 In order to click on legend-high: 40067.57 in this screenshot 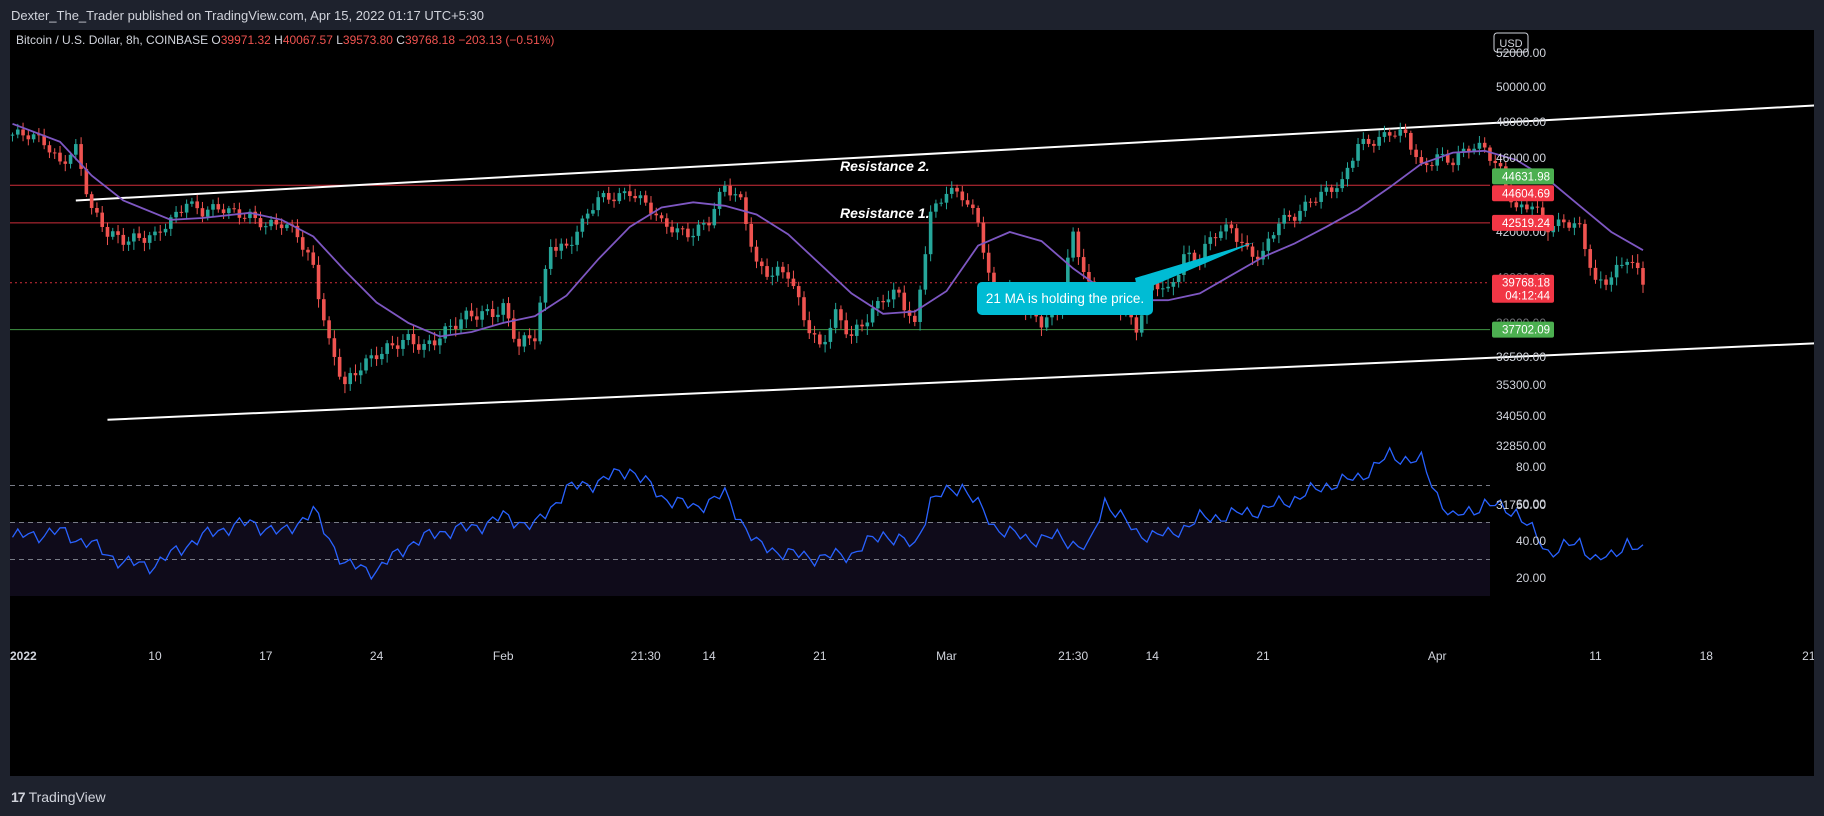, I will do `click(309, 40)`.